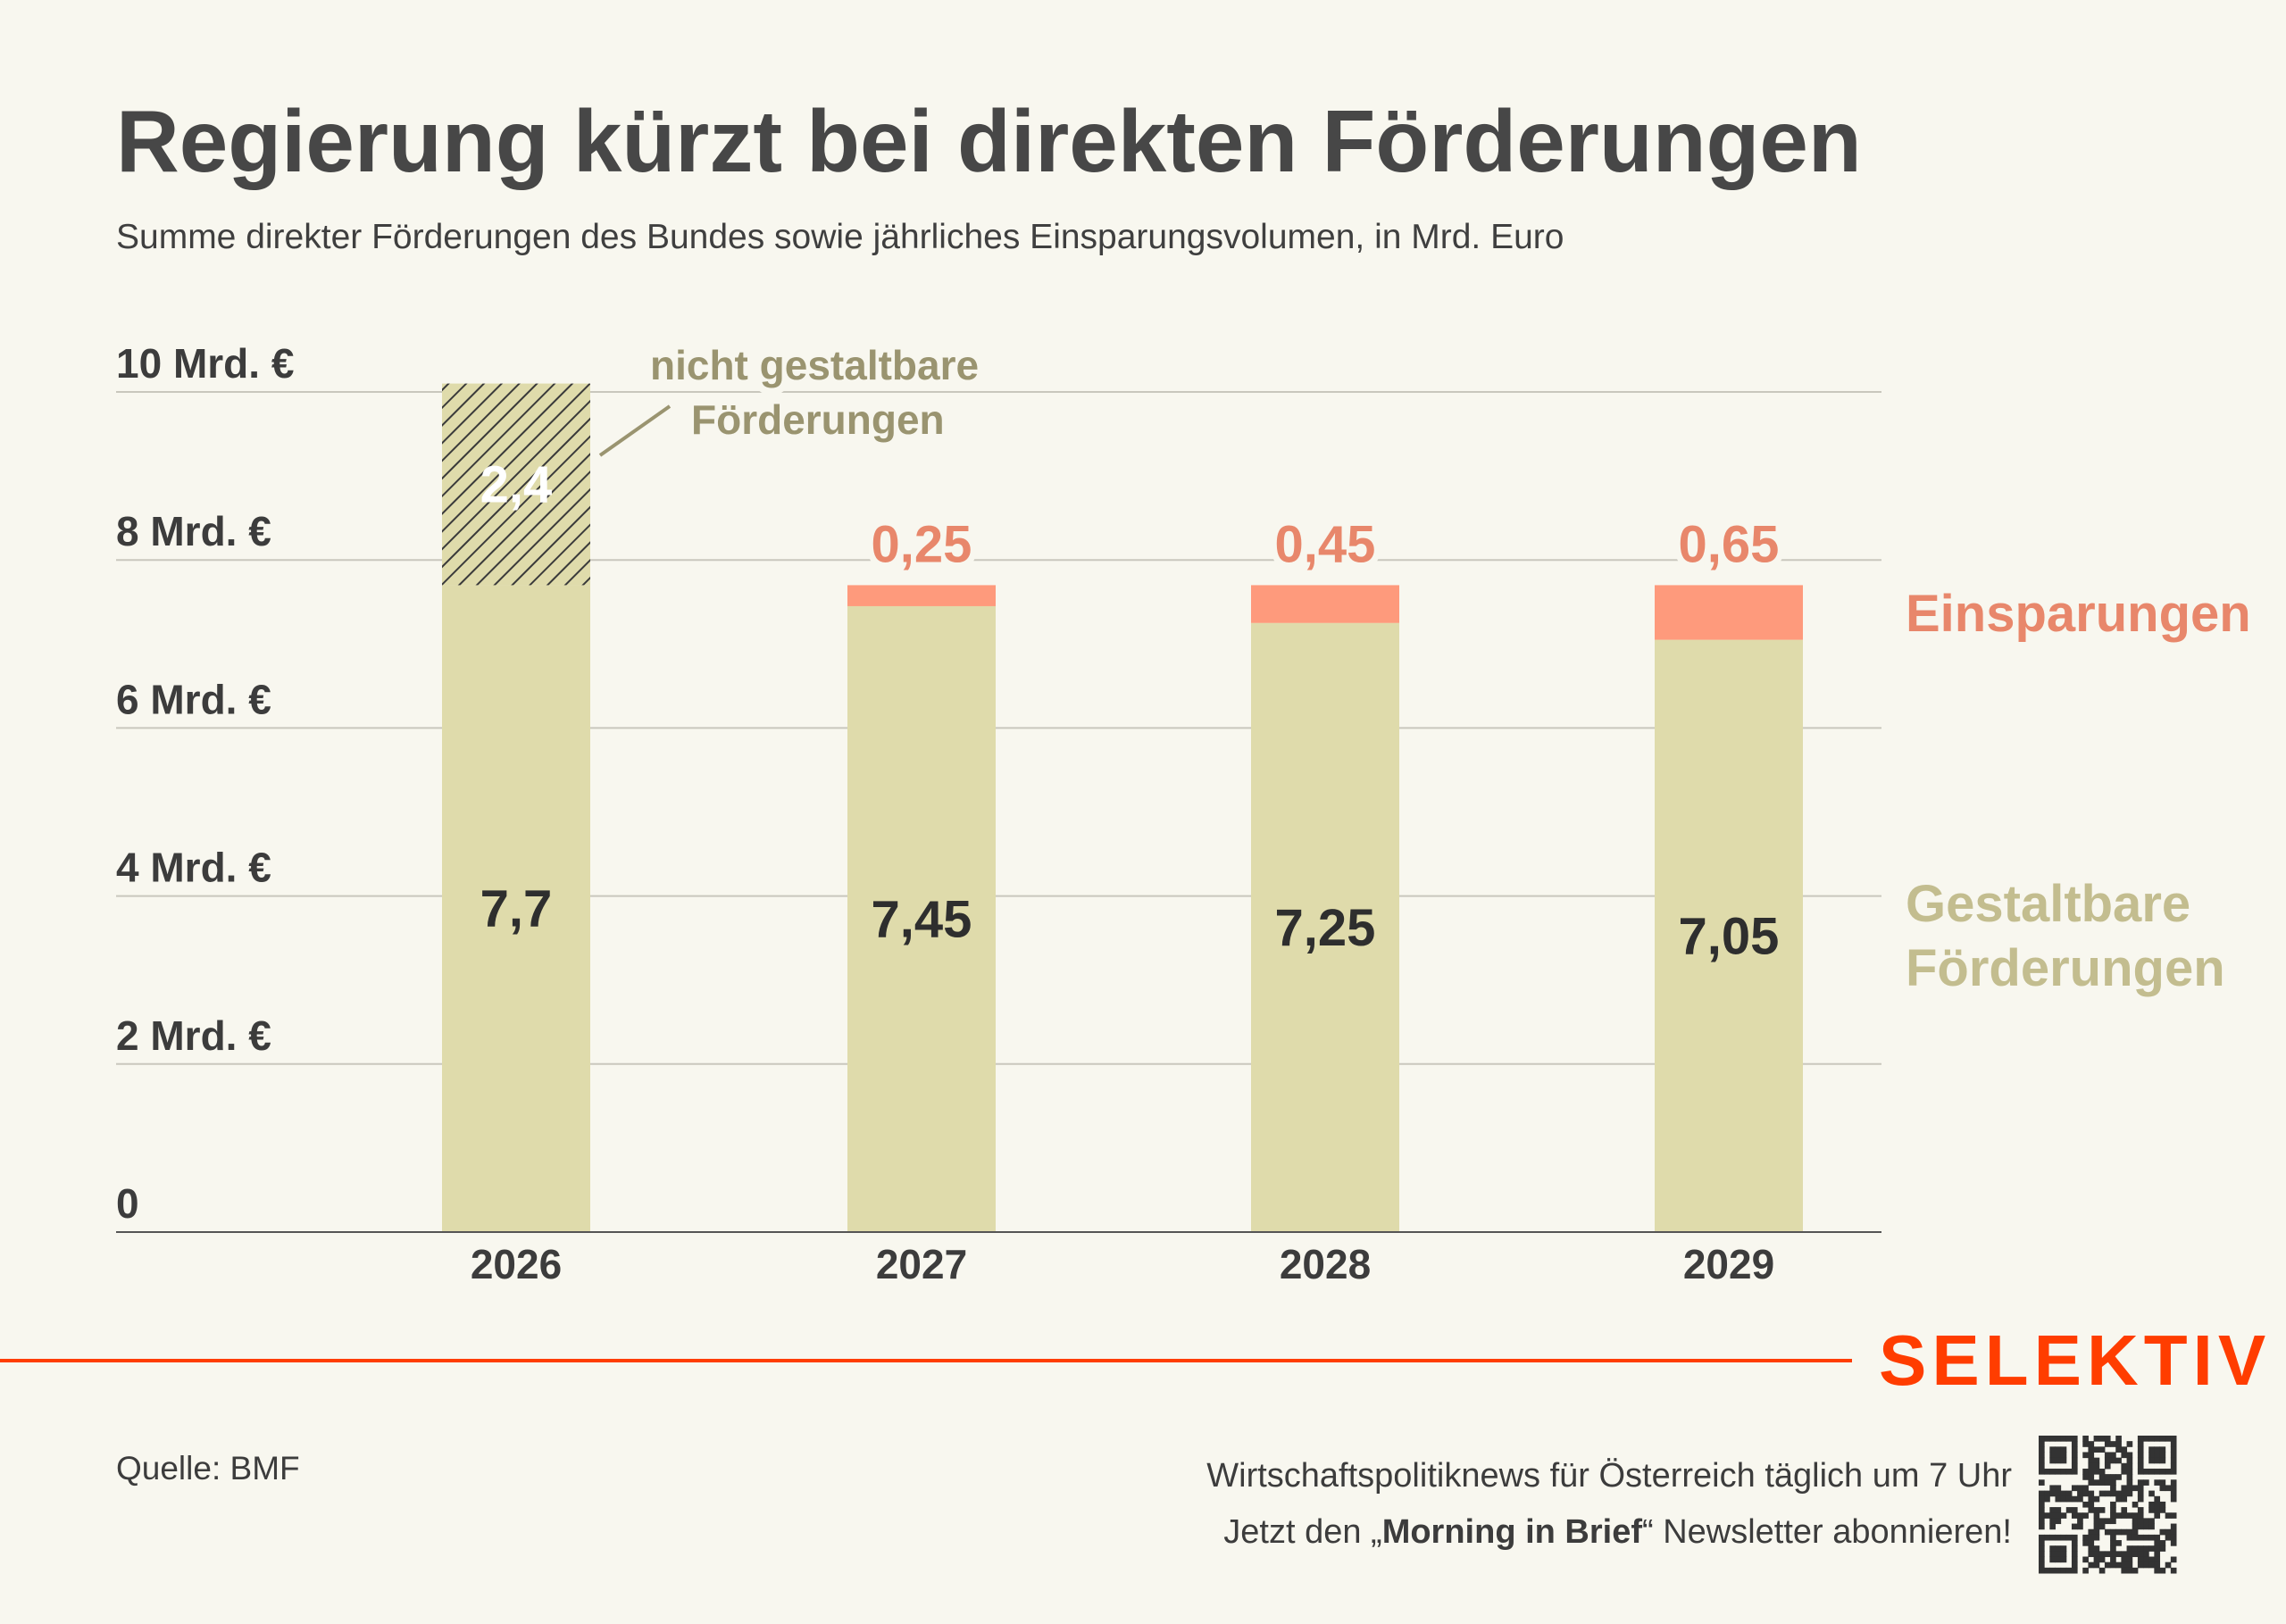 This screenshot has height=1624, width=2286. What do you see at coordinates (1512, 1532) in the screenshot?
I see `newsletter-name: Morning in Brief` at bounding box center [1512, 1532].